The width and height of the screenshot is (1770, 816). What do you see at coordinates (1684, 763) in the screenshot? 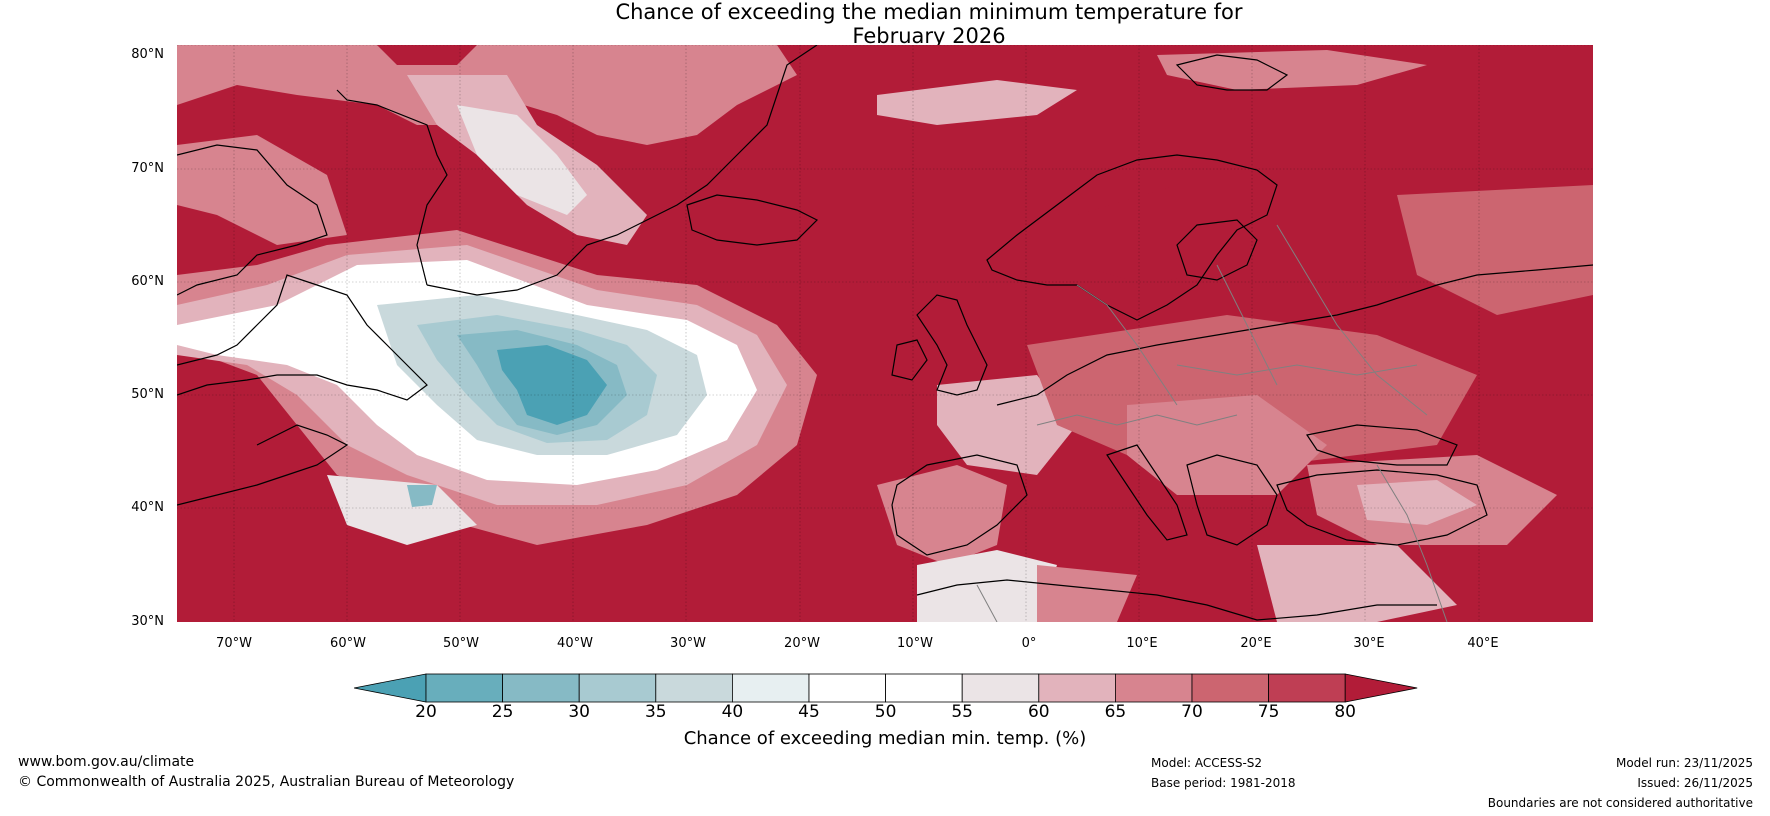
I see `footer-model-run: Model run: 23/11/2025` at bounding box center [1684, 763].